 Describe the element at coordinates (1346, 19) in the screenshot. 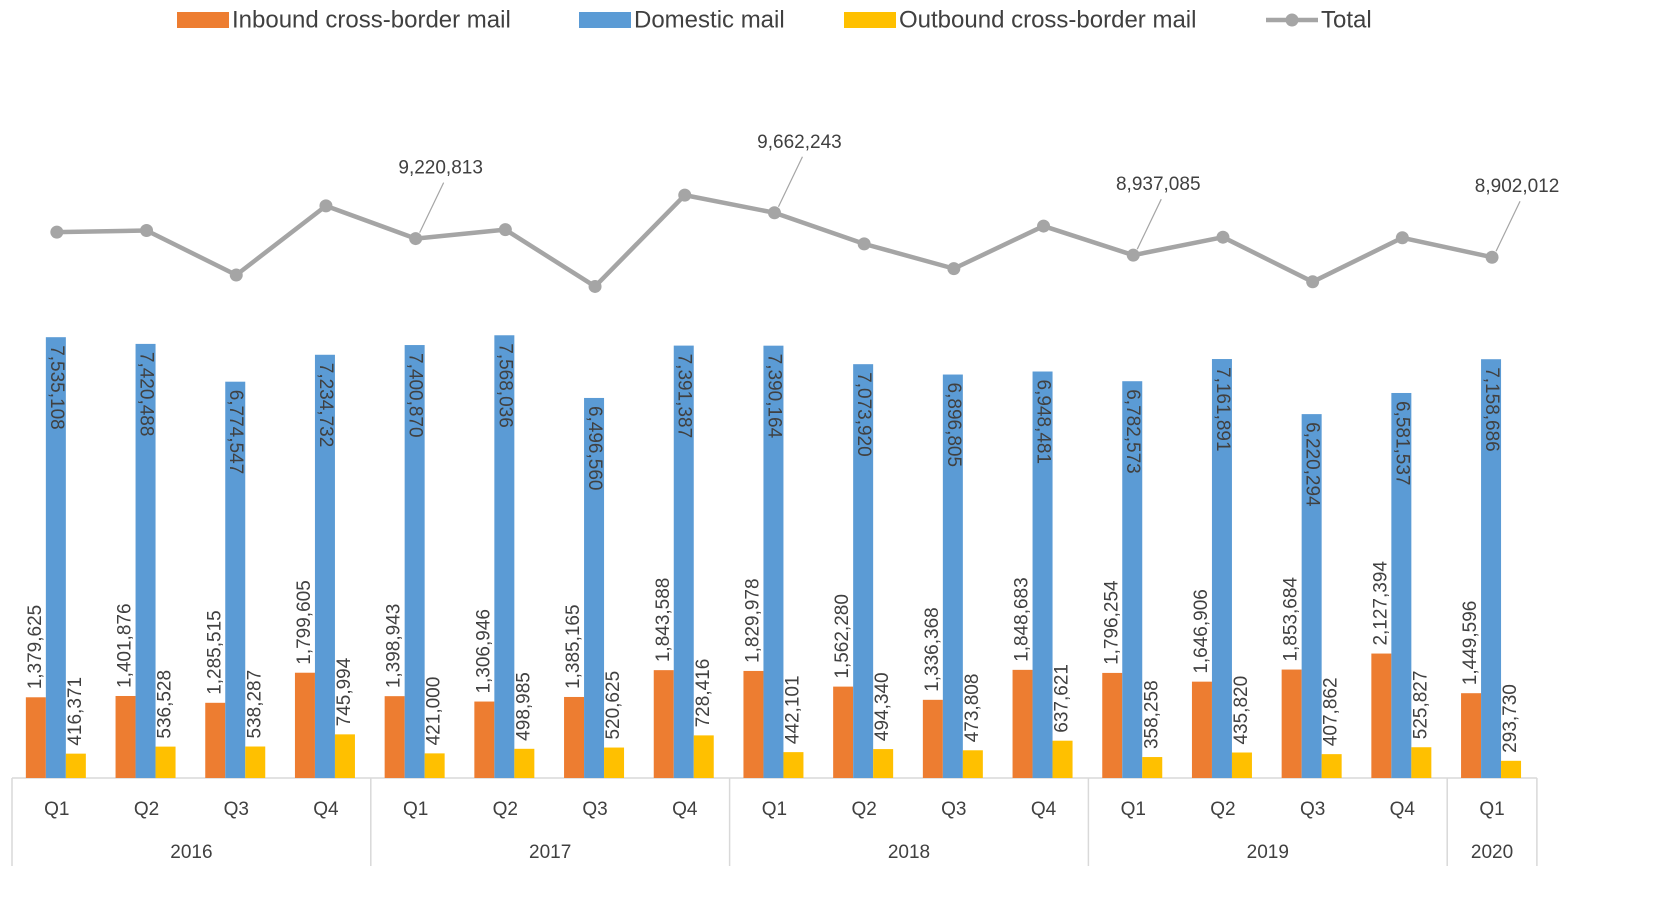

I see `legend-label: Total` at that location.